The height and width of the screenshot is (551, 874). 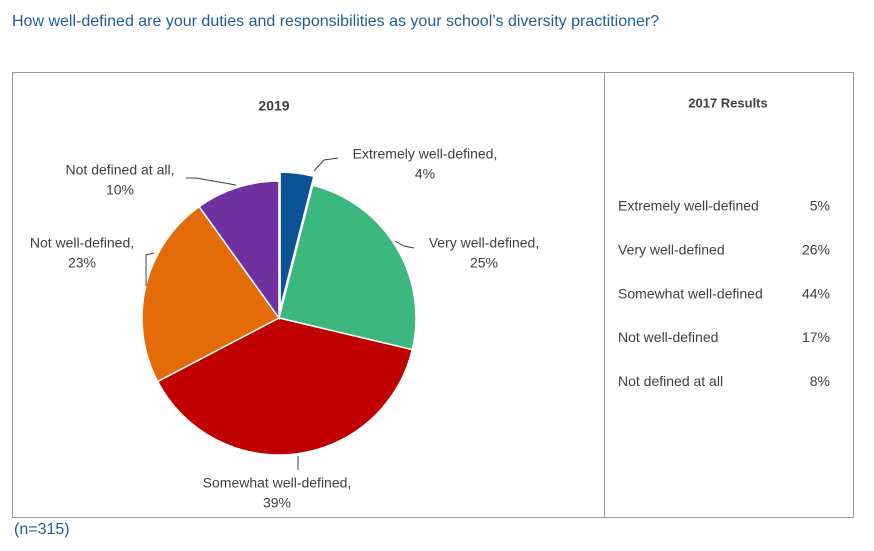 What do you see at coordinates (484, 243) in the screenshot?
I see `slice-label: Very well-defined,` at bounding box center [484, 243].